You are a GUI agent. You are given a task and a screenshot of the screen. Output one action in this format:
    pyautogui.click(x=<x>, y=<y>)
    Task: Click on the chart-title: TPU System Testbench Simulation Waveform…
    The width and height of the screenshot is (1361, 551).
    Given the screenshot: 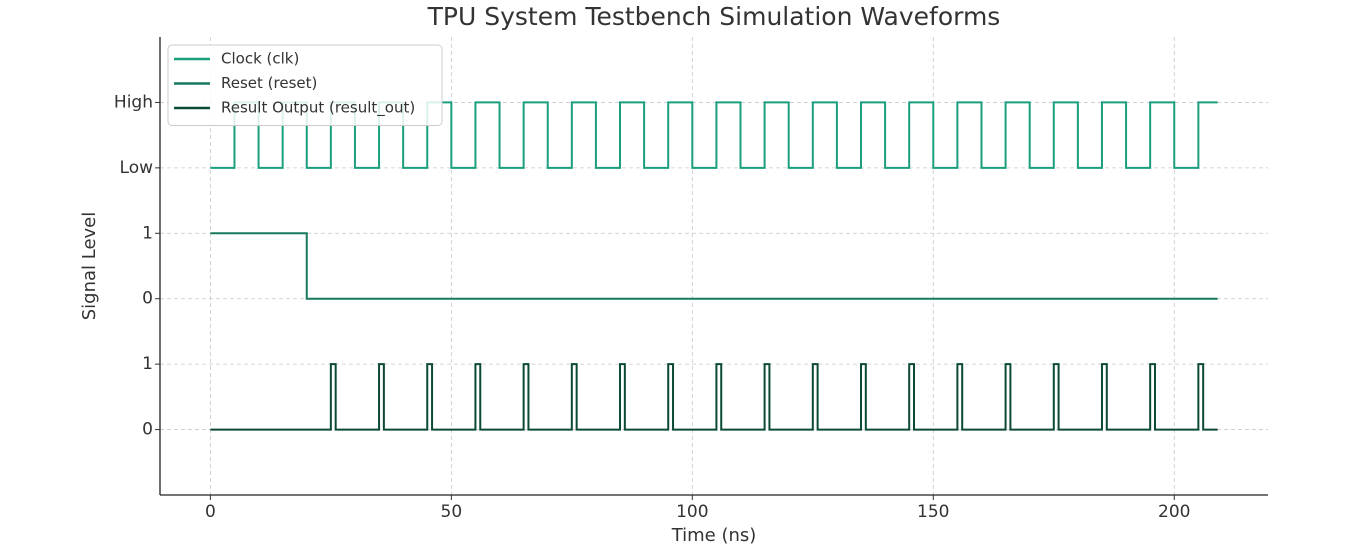 What is the action you would take?
    pyautogui.click(x=714, y=16)
    